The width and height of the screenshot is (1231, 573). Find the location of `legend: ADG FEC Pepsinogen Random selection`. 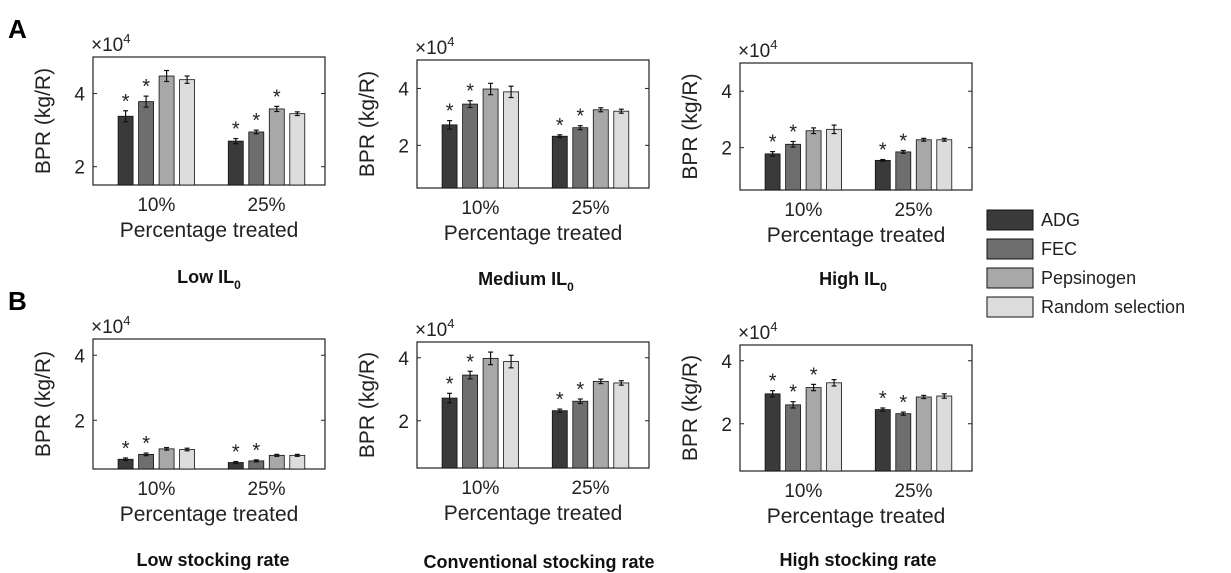

legend: ADG FEC Pepsinogen Random selection is located at coordinates (1085, 263).